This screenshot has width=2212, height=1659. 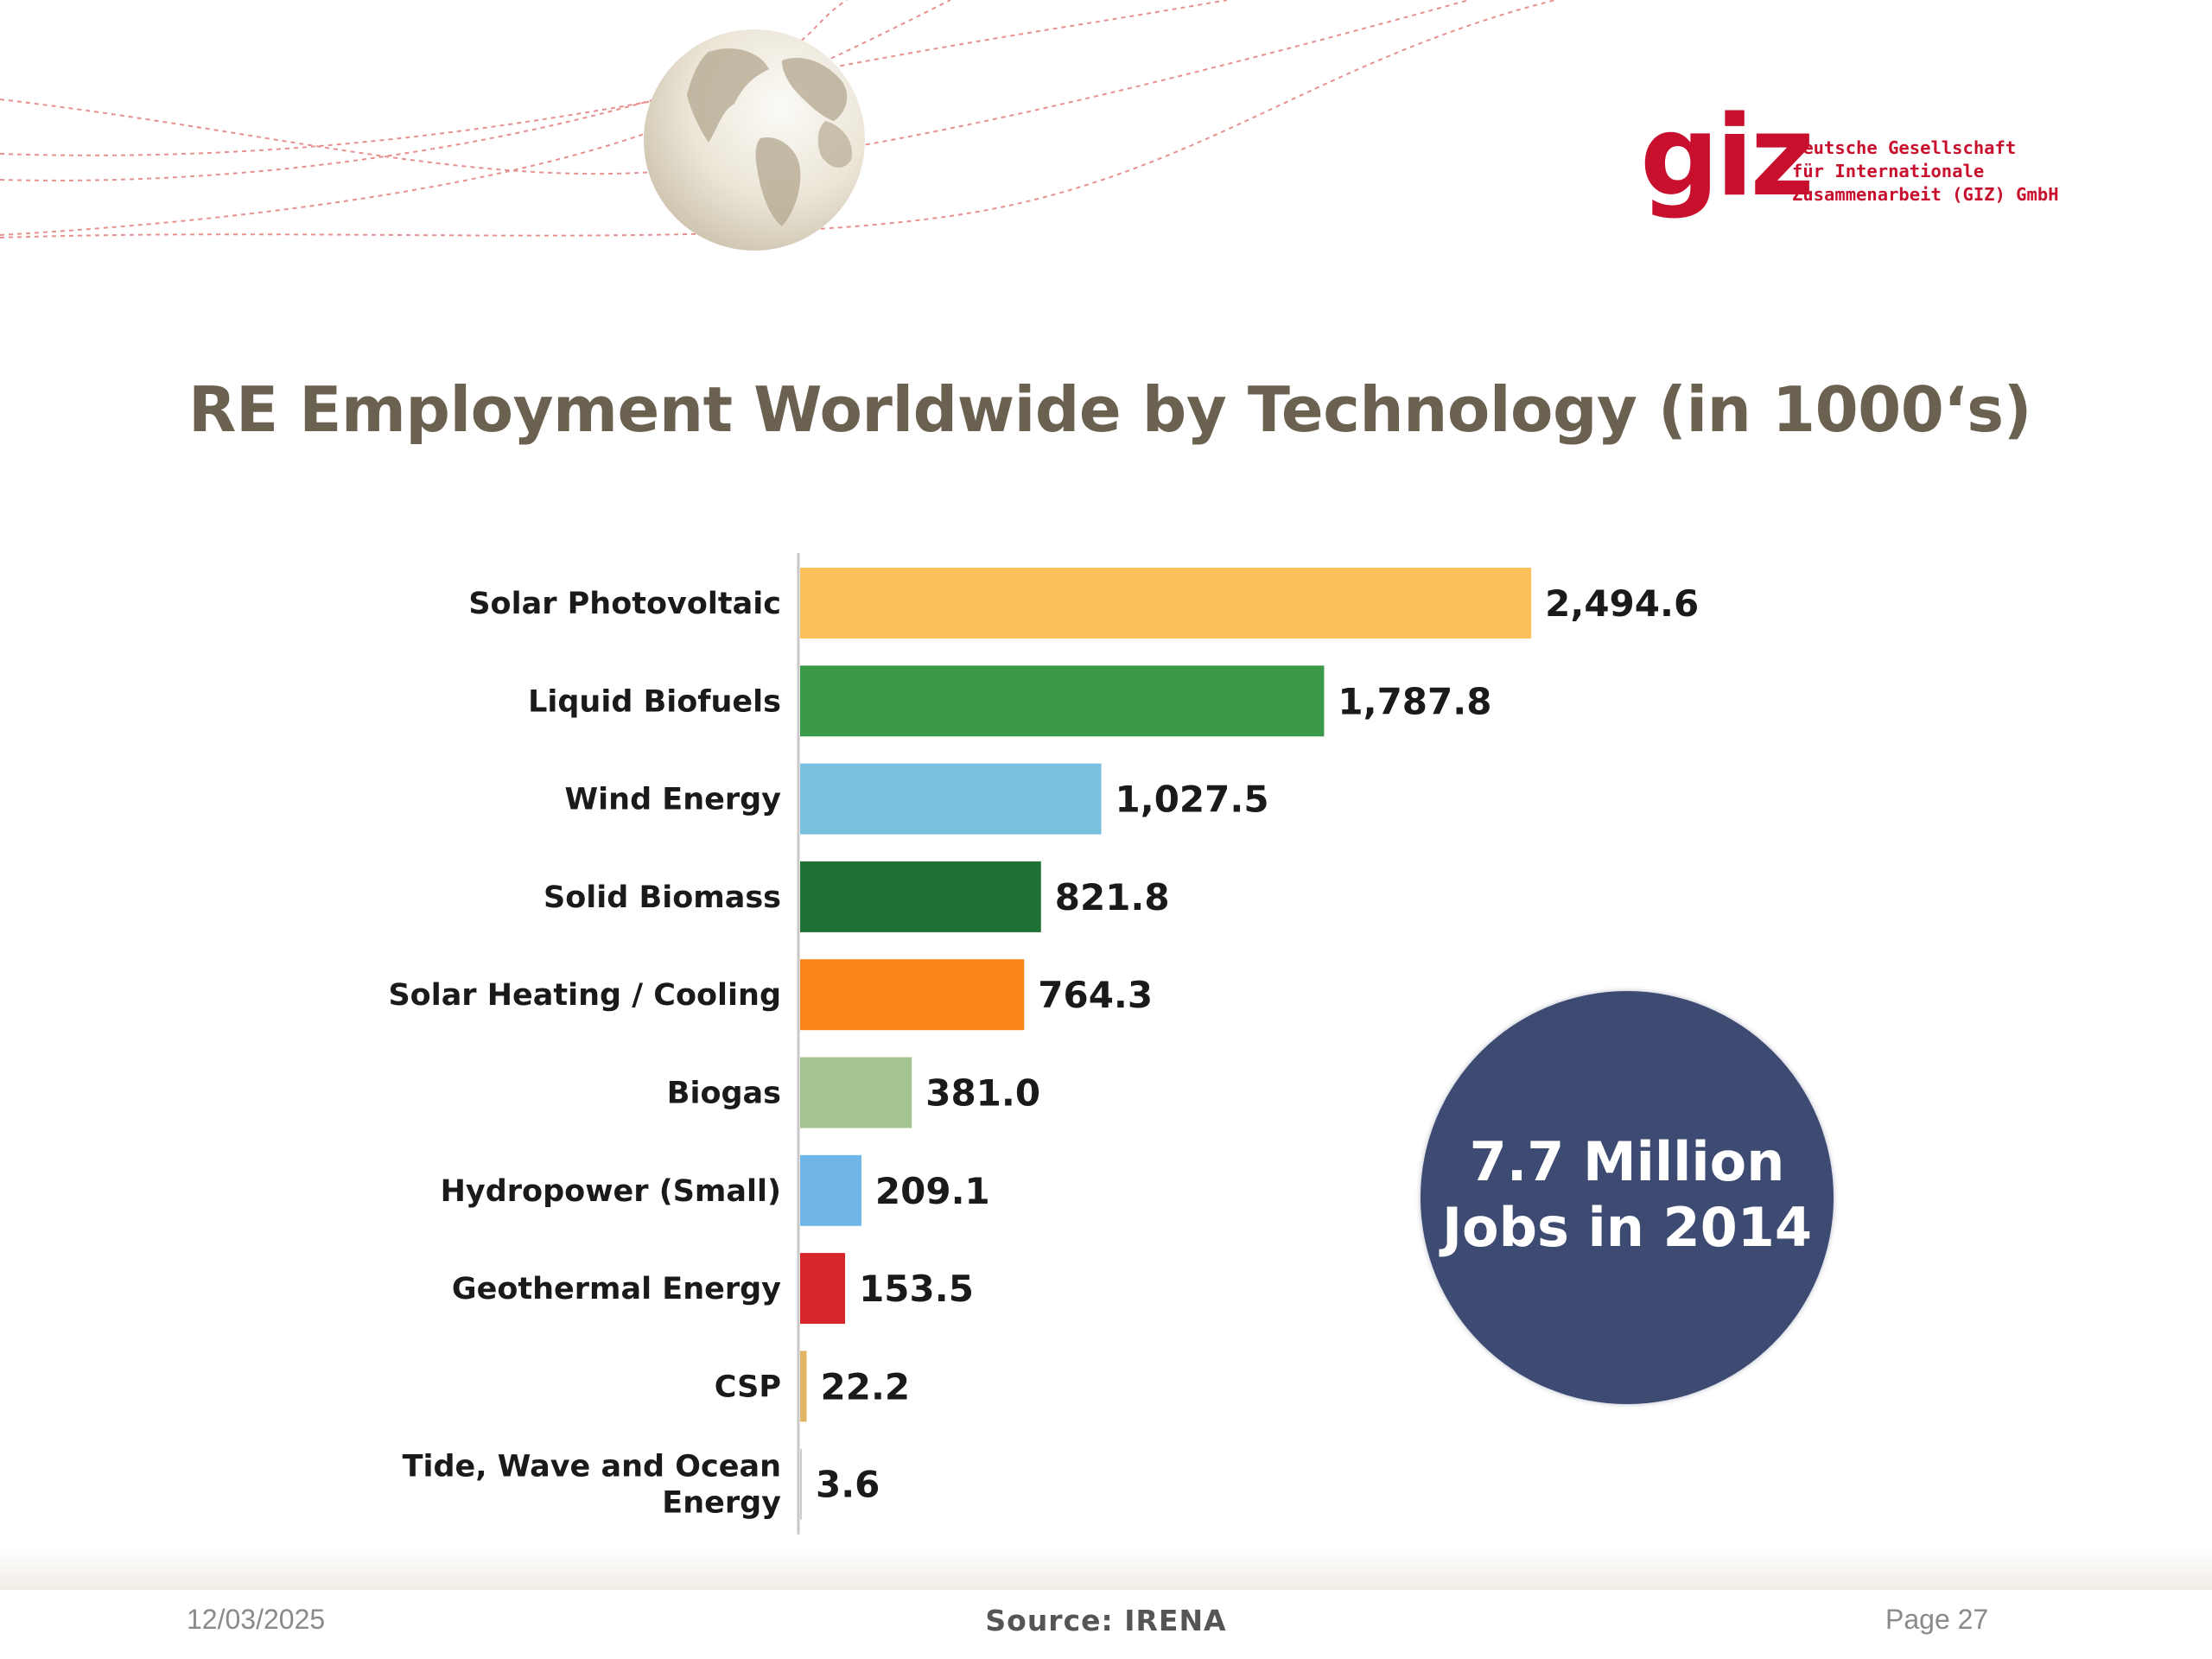 I want to click on category-label: Geothermal Energy, so click(x=616, y=1289).